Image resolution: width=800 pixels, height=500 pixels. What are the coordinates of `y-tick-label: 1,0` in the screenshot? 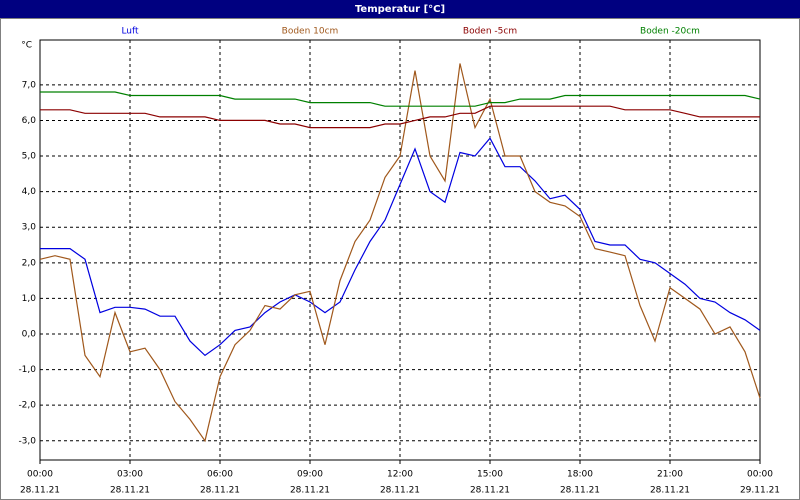 It's located at (29, 299).